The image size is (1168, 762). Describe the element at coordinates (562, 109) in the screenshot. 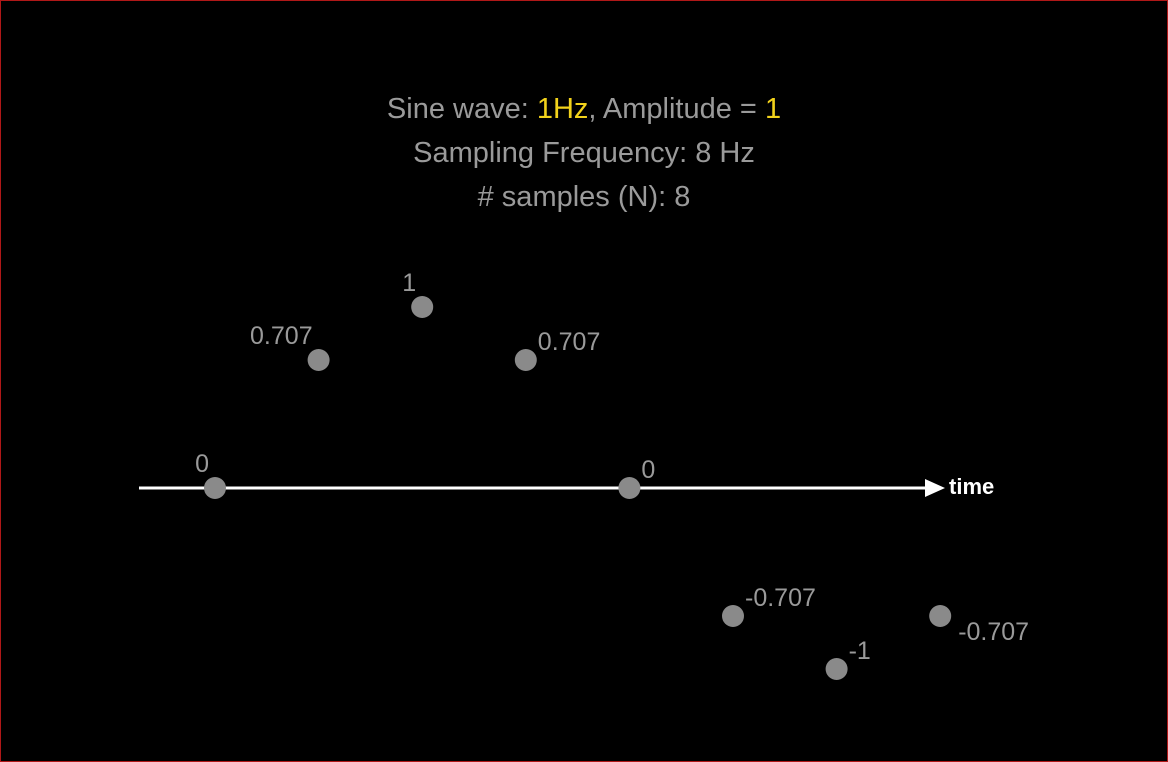

I see `frequency-highlight: 1Hz` at that location.